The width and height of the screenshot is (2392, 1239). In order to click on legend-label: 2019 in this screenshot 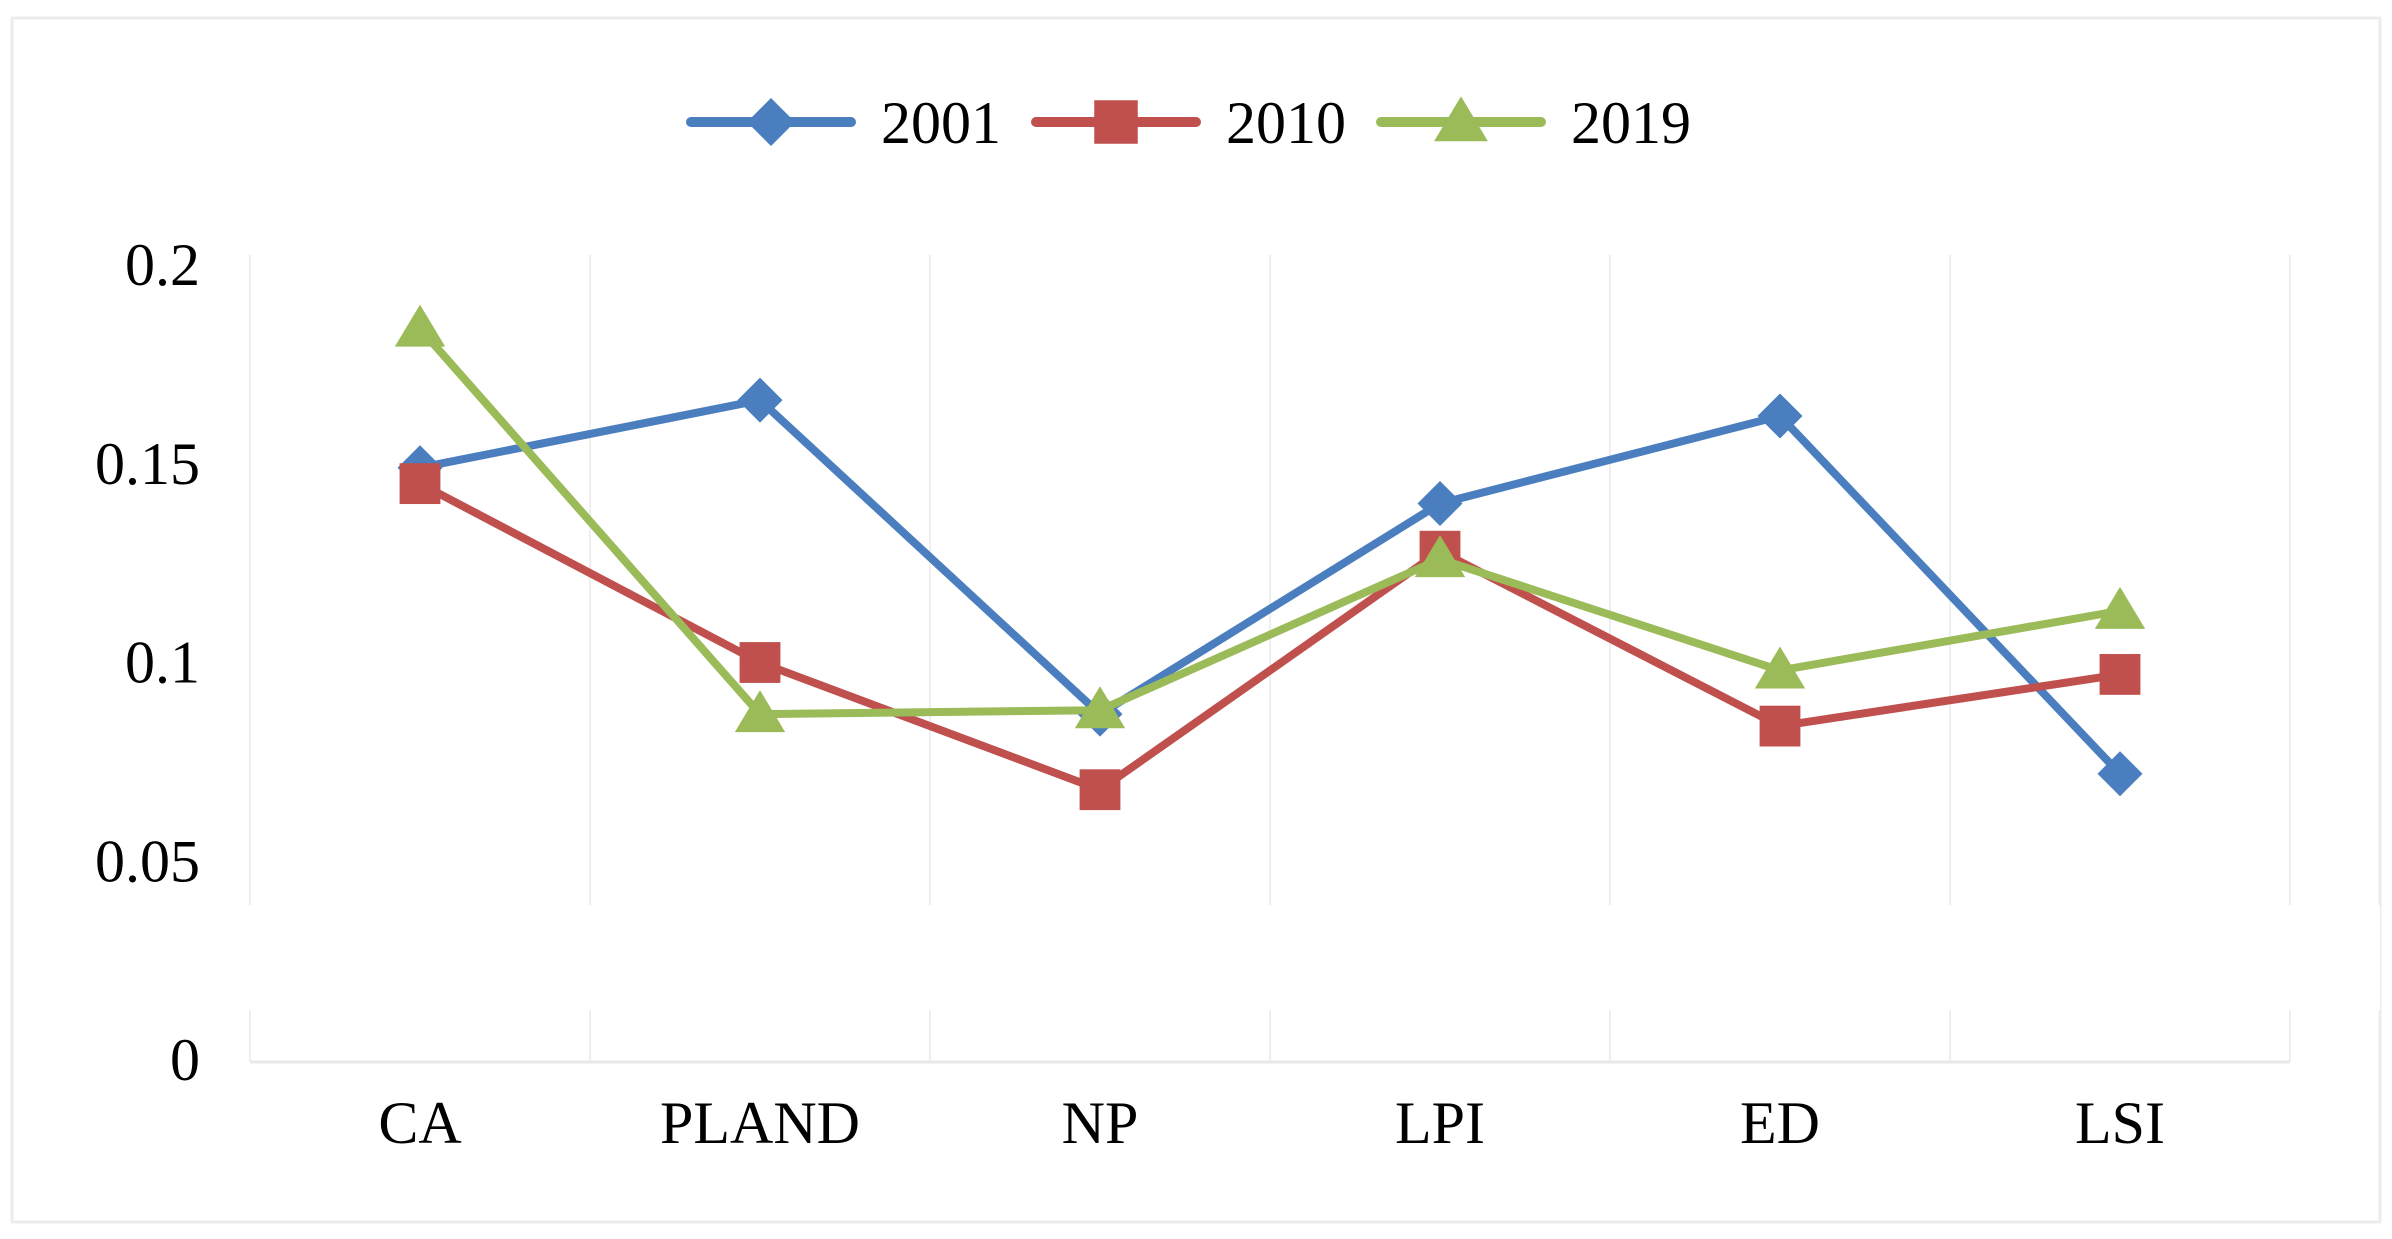, I will do `click(1631, 123)`.